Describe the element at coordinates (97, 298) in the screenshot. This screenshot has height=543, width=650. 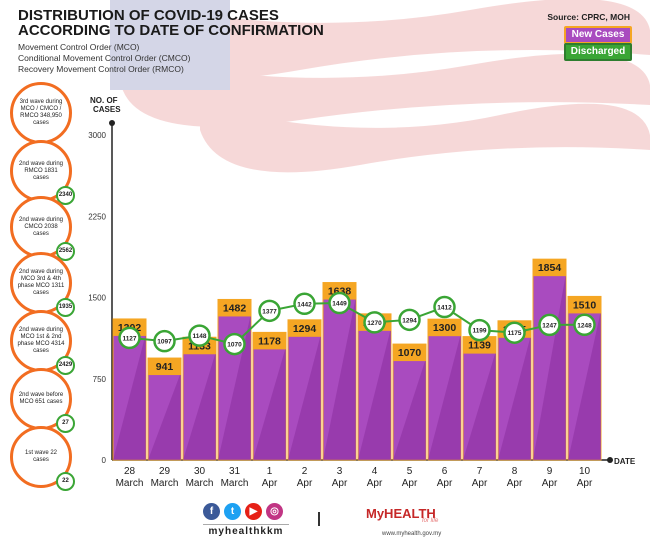
I see `y-tick-label: 1500` at that location.